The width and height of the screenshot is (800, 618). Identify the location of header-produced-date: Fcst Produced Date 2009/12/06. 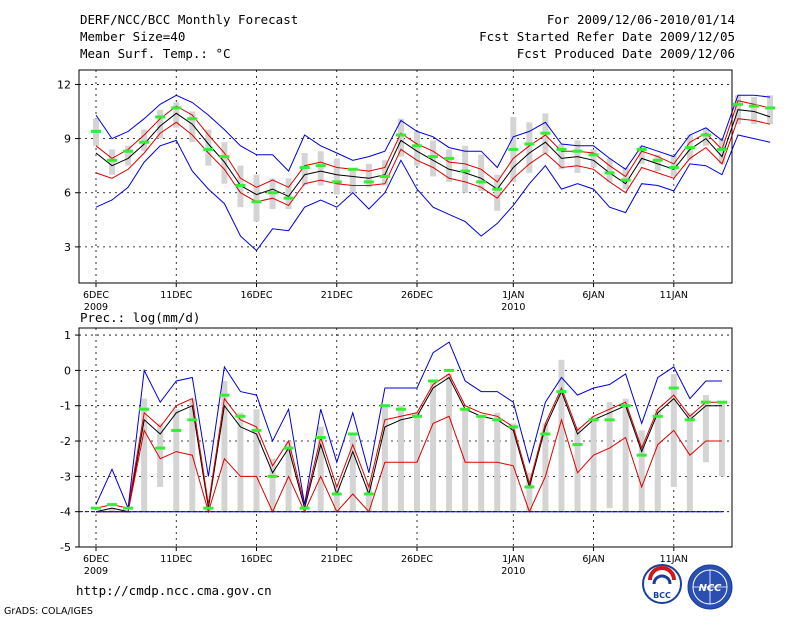
(626, 53).